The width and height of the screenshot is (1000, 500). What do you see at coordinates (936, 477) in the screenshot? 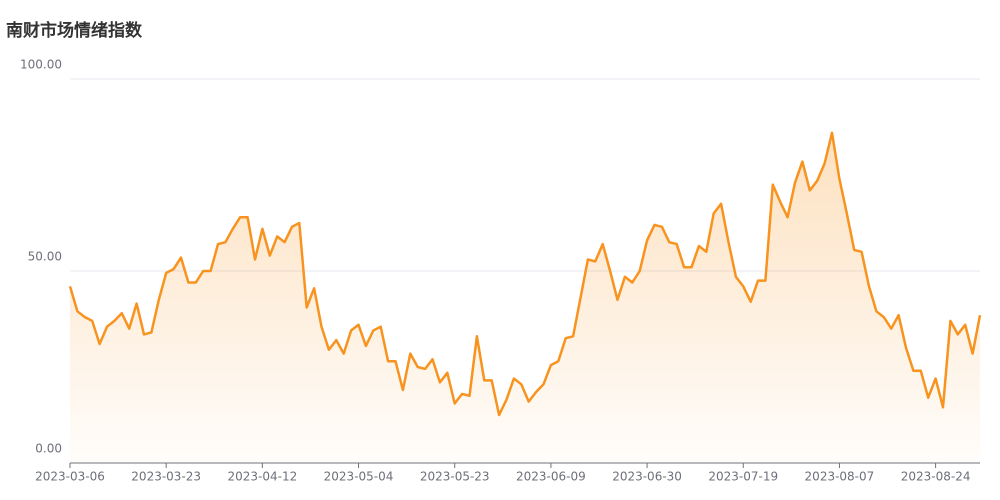
I see `x-tick-label: 2023-08-24` at bounding box center [936, 477].